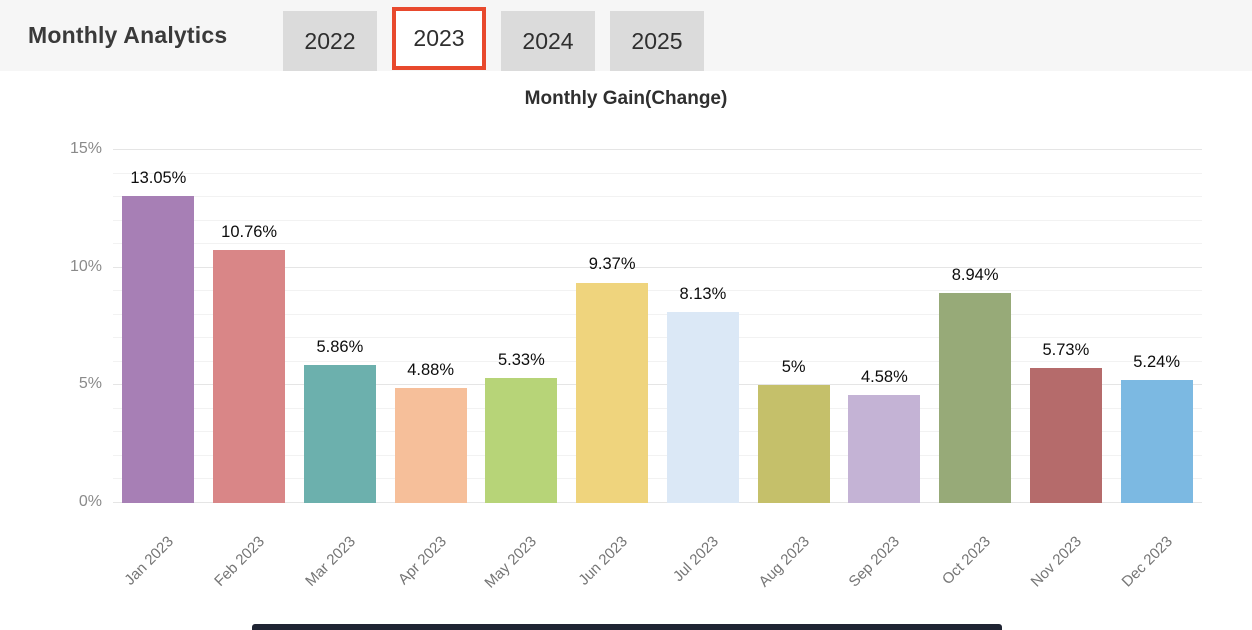 This screenshot has width=1252, height=630. Describe the element at coordinates (431, 370) in the screenshot. I see `bar-value-label: 4.88%` at that location.